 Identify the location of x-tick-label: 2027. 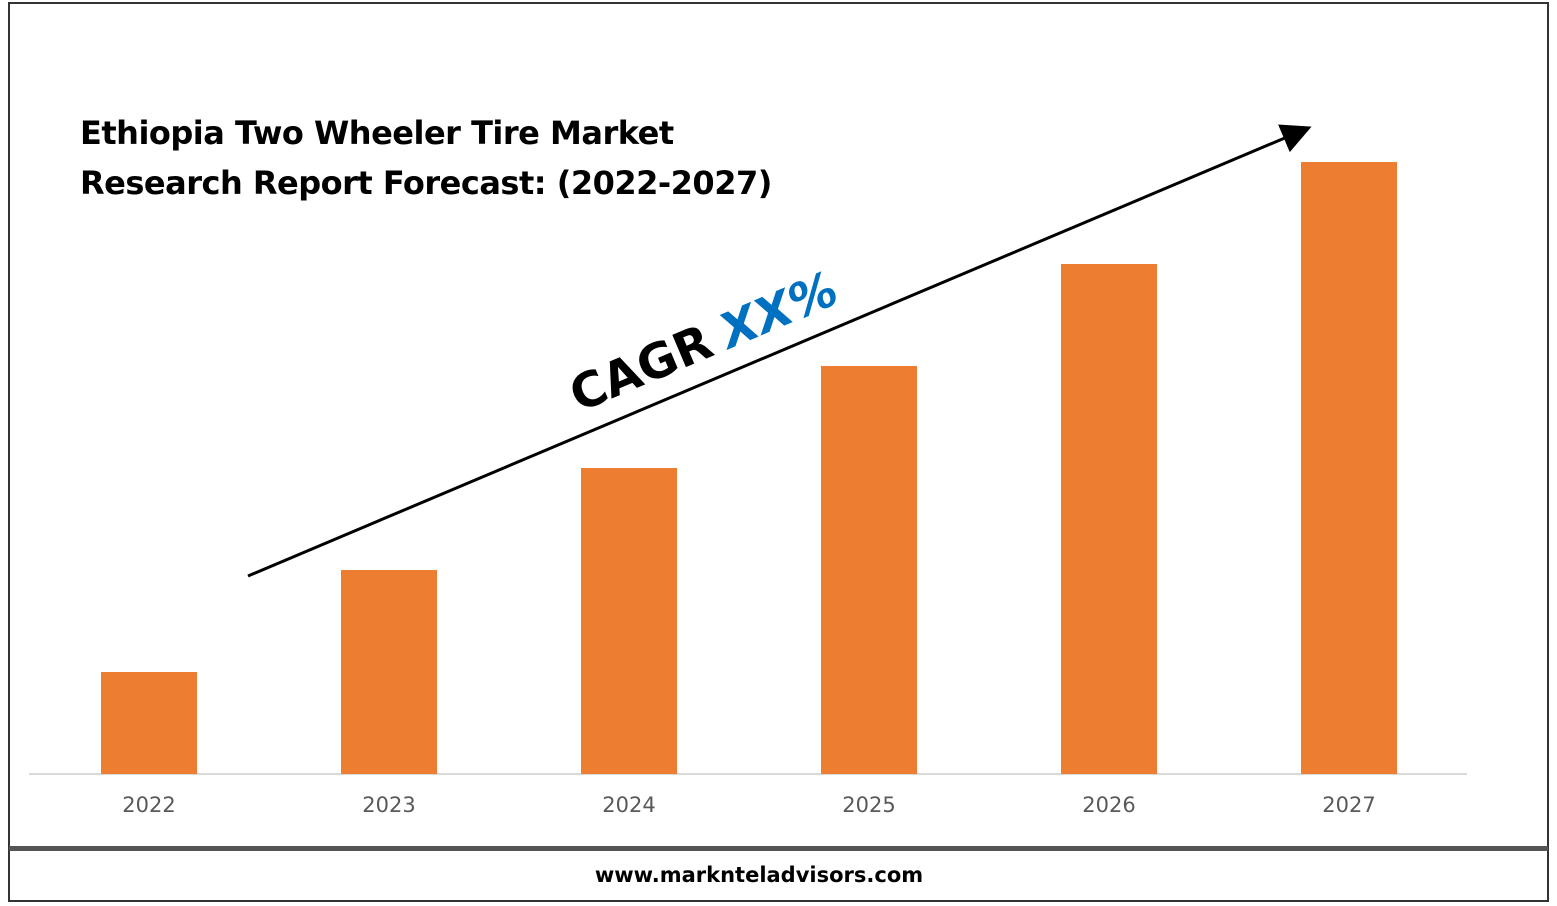
(1348, 805).